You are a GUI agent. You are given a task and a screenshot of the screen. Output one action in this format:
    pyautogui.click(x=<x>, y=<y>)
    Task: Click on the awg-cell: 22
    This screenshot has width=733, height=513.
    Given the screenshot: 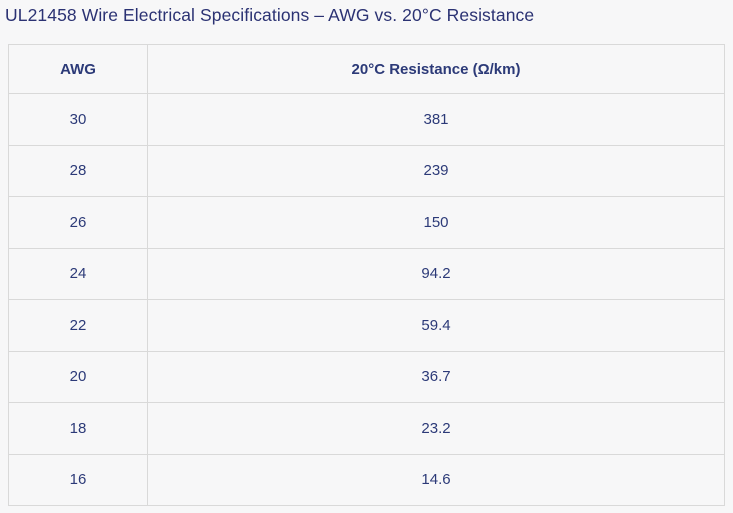 What is the action you would take?
    pyautogui.click(x=78, y=325)
    